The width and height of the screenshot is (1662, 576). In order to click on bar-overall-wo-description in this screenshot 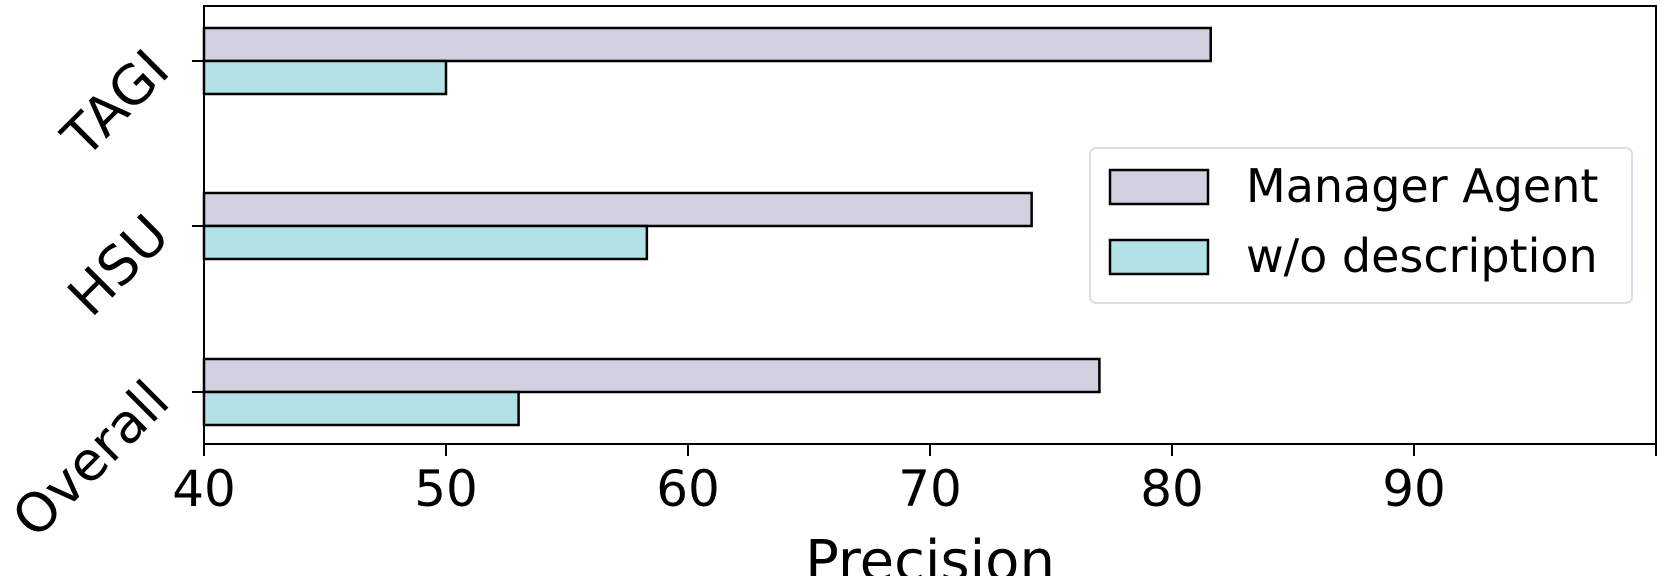, I will do `click(361, 408)`.